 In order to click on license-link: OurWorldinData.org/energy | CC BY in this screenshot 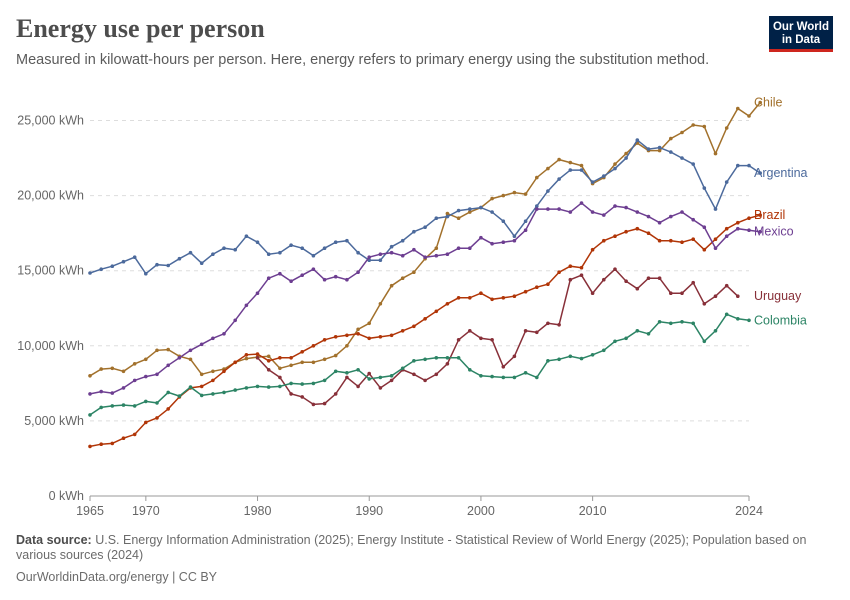, I will do `click(117, 577)`.